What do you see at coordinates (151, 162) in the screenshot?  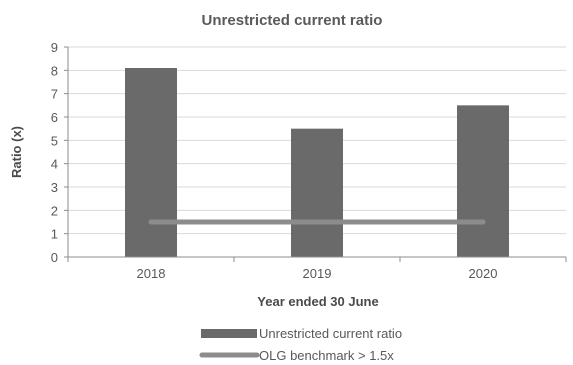 I see `bar-2018` at bounding box center [151, 162].